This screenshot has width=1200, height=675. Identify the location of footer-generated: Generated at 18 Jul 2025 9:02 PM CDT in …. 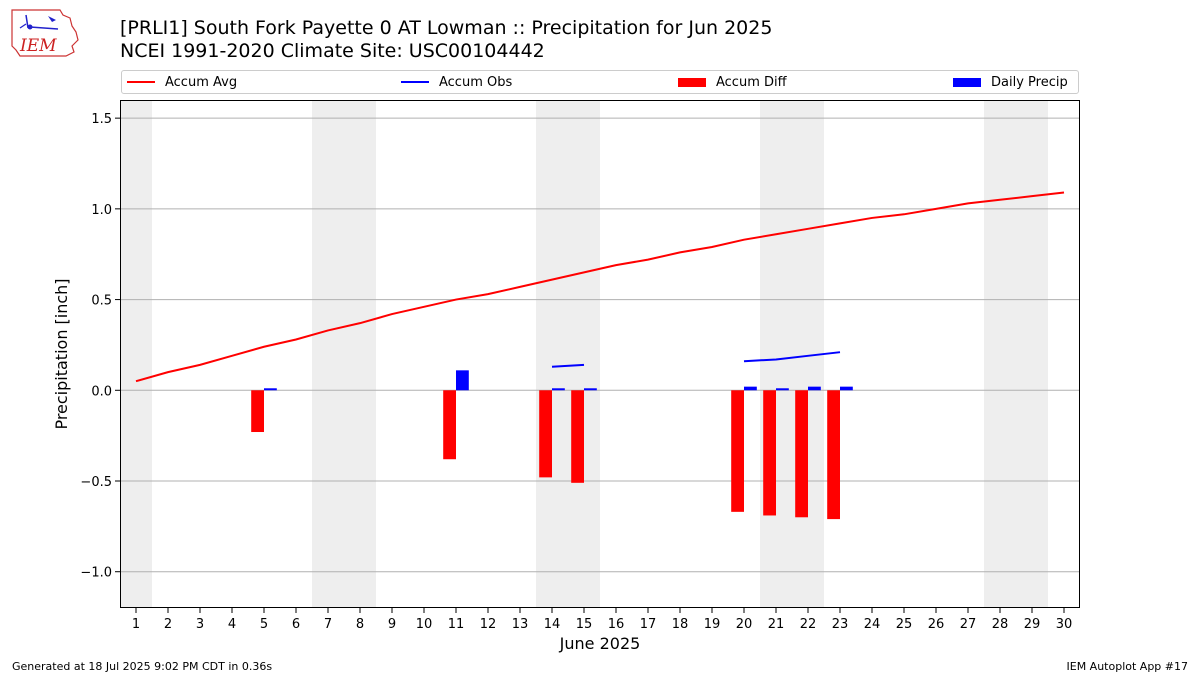
(142, 666).